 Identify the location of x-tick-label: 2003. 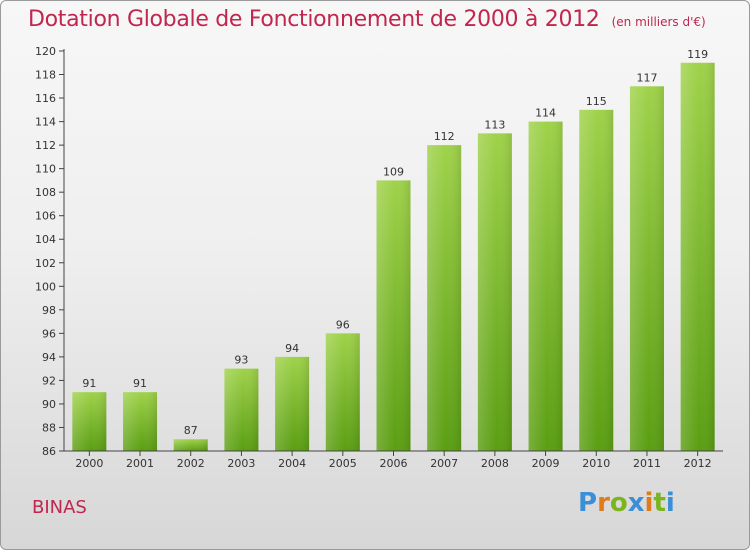
(241, 463).